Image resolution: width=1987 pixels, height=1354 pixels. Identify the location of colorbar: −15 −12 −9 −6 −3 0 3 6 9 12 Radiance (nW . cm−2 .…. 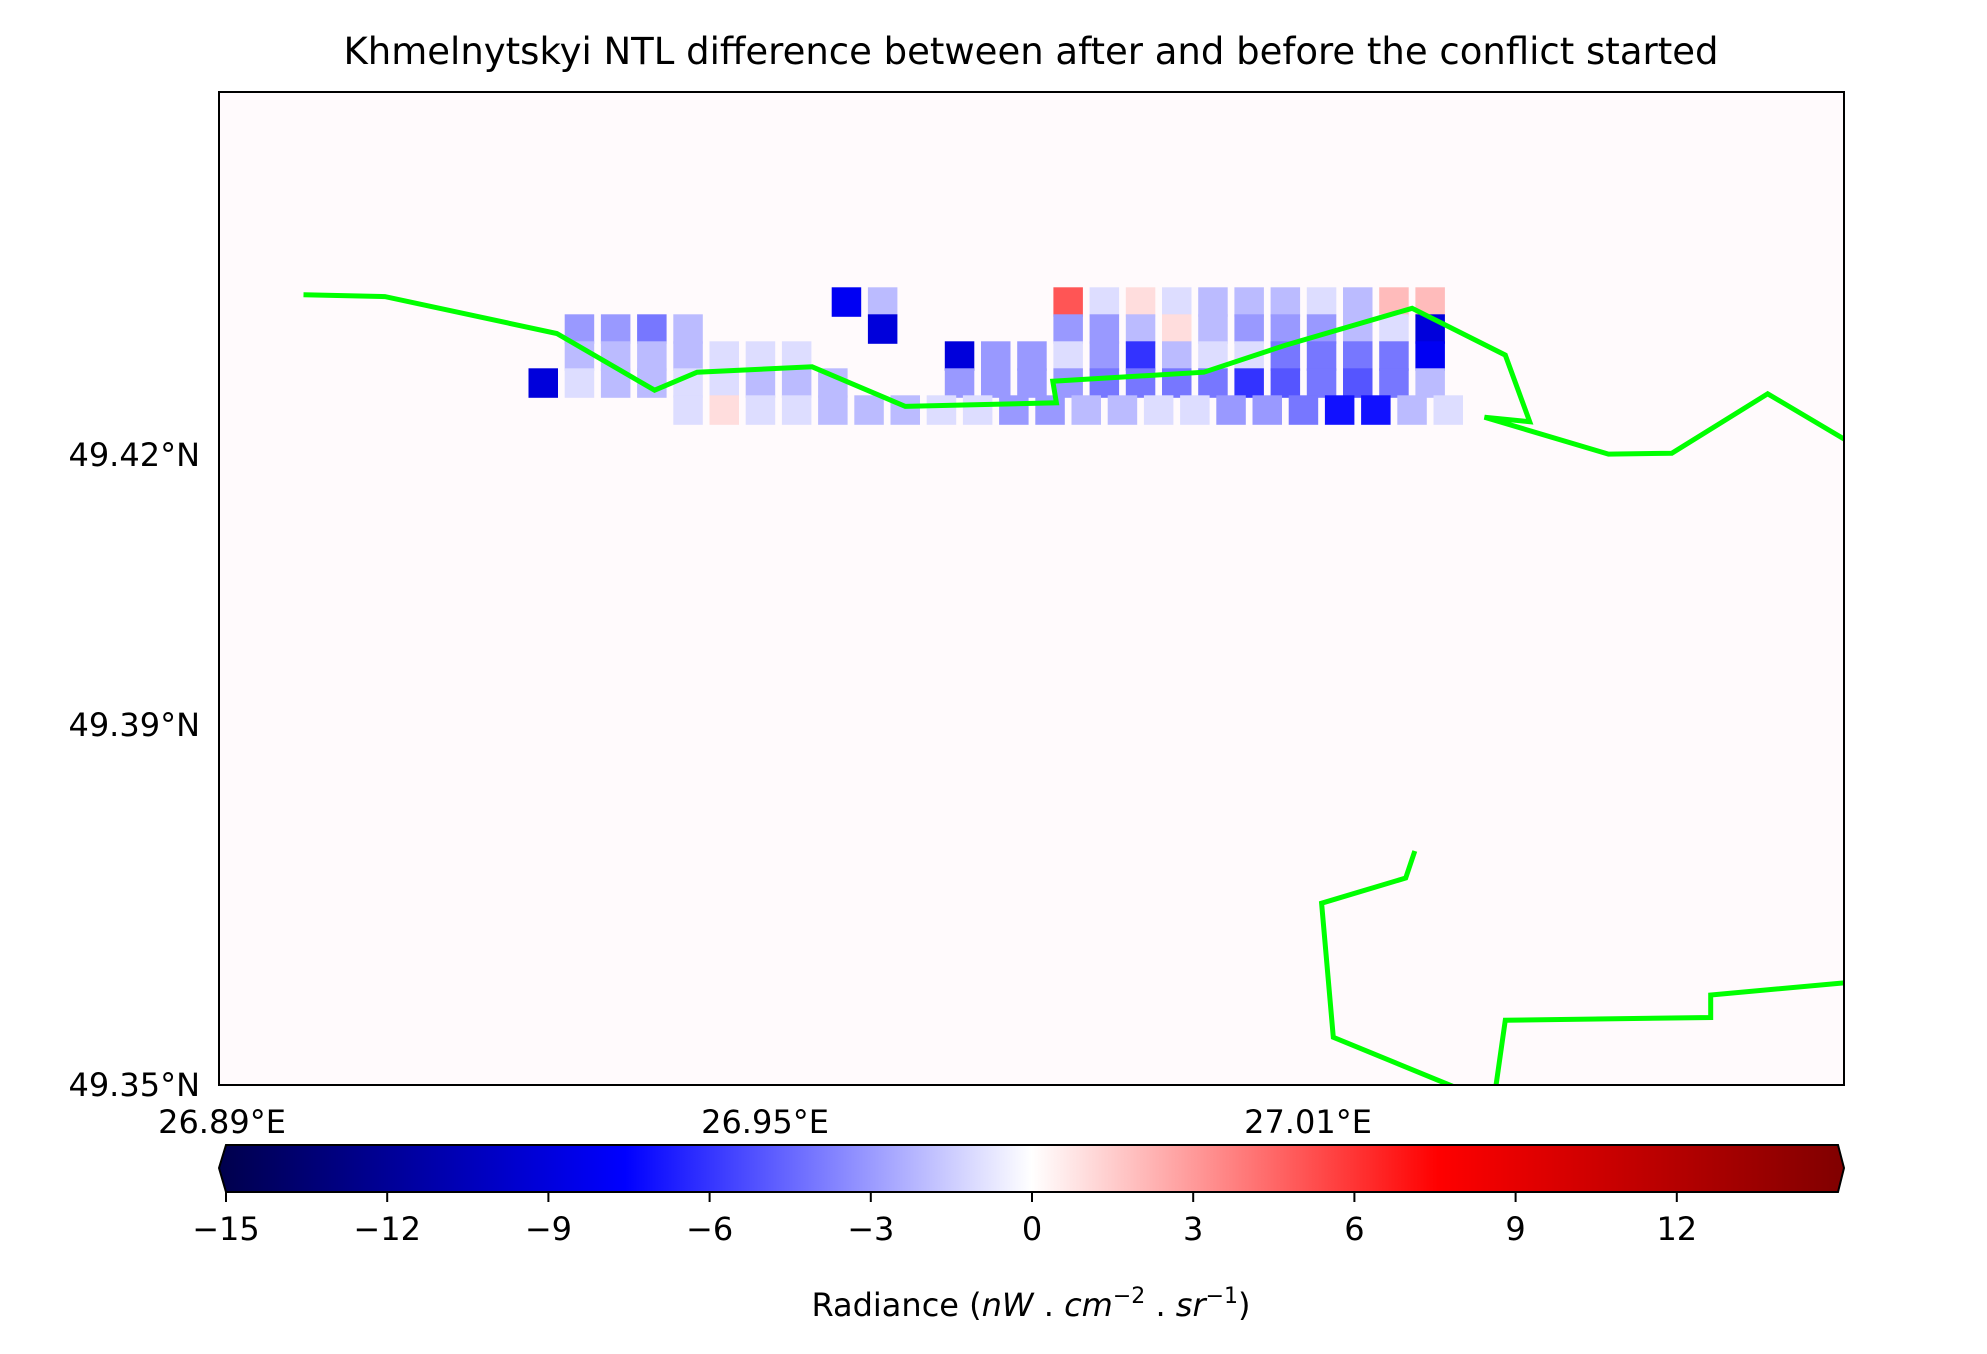
(1019, 1234).